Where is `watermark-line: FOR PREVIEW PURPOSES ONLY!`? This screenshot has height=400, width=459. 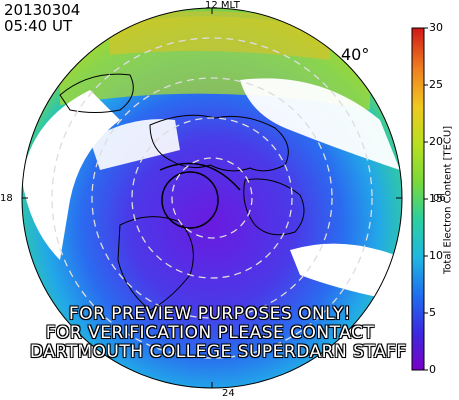
watermark-line: FOR PREVIEW PURPOSES ONLY! is located at coordinates (210, 314).